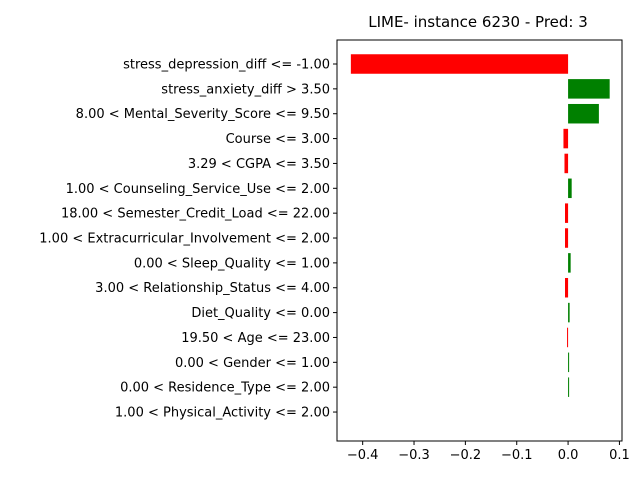 This screenshot has width=640, height=480. Describe the element at coordinates (259, 164) in the screenshot. I see `y-tick-label: 3.29 < CGPA <= 3.50` at that location.